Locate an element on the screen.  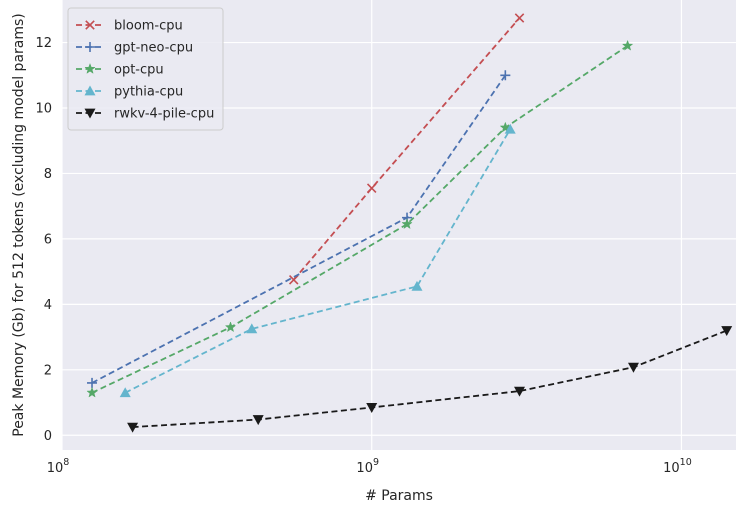
y-tick-label: 12 is located at coordinates (43, 43).